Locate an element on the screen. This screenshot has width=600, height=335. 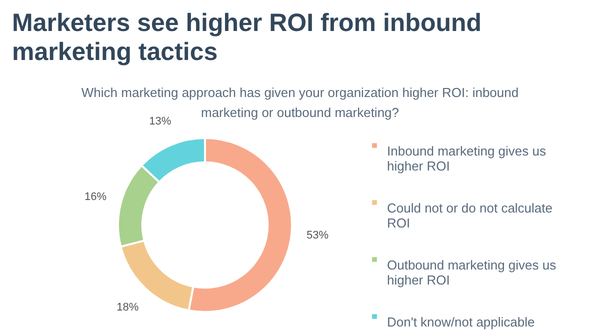
legend-label: Outbound marketing gives us higher ROI is located at coordinates (472, 273).